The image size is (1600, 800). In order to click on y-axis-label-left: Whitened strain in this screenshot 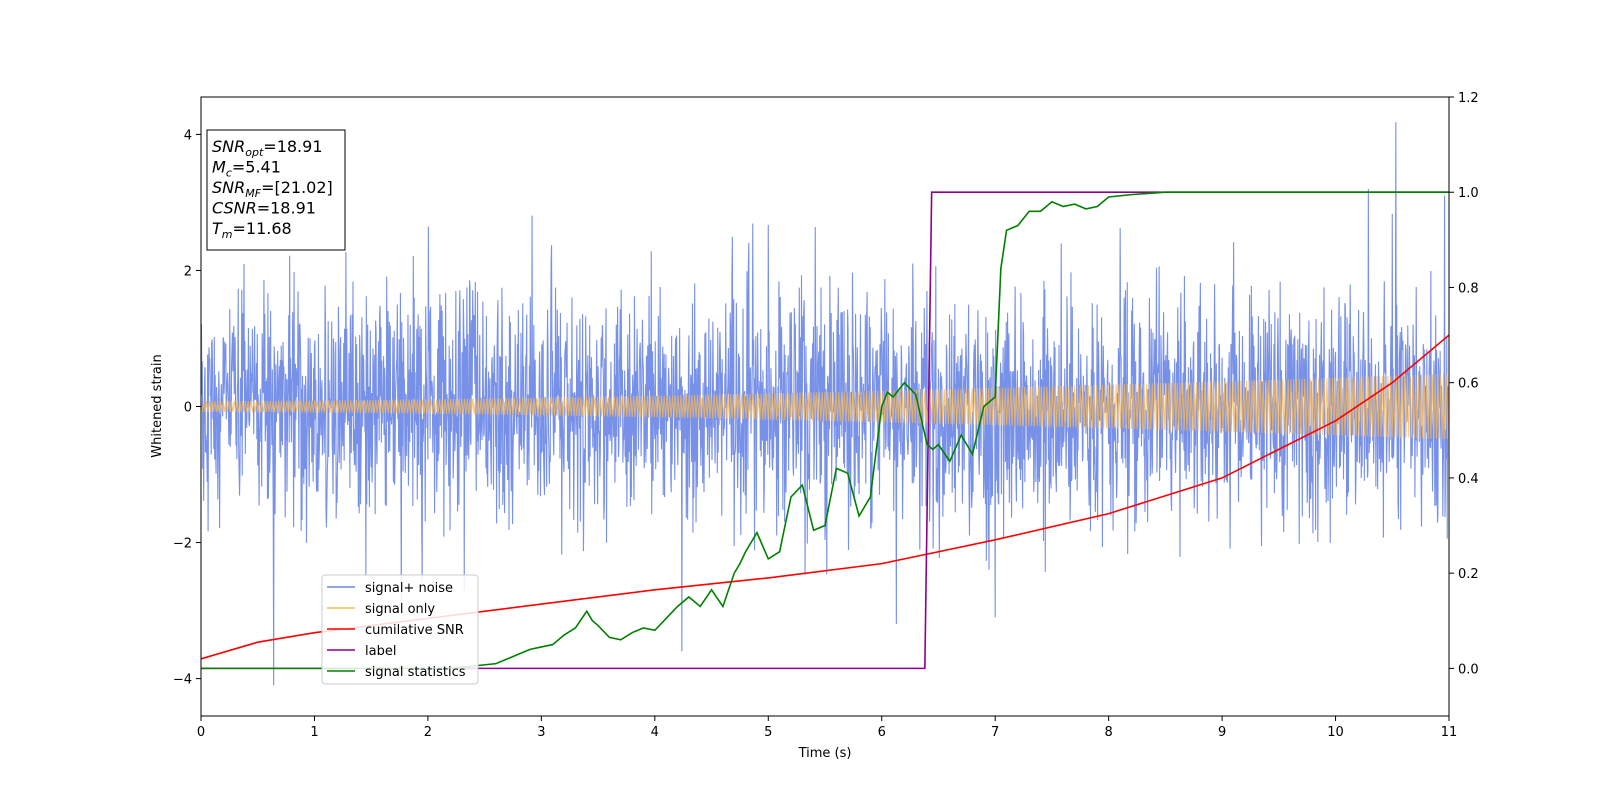, I will do `click(157, 405)`.